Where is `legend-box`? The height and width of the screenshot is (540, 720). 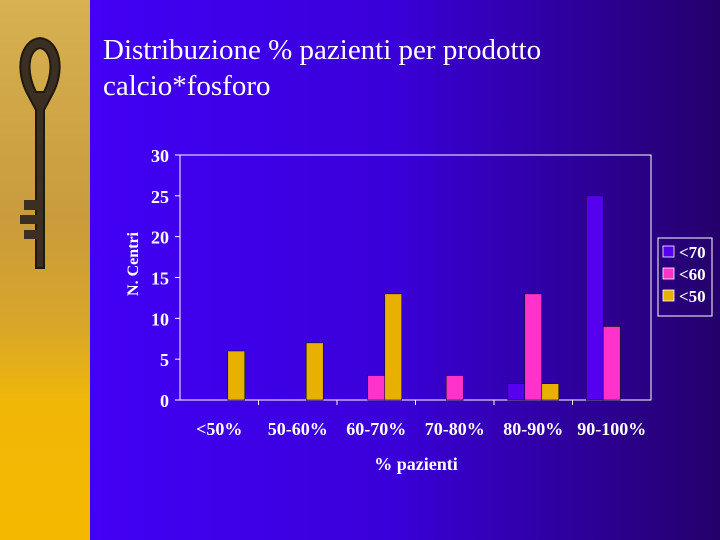
legend-box is located at coordinates (685, 277).